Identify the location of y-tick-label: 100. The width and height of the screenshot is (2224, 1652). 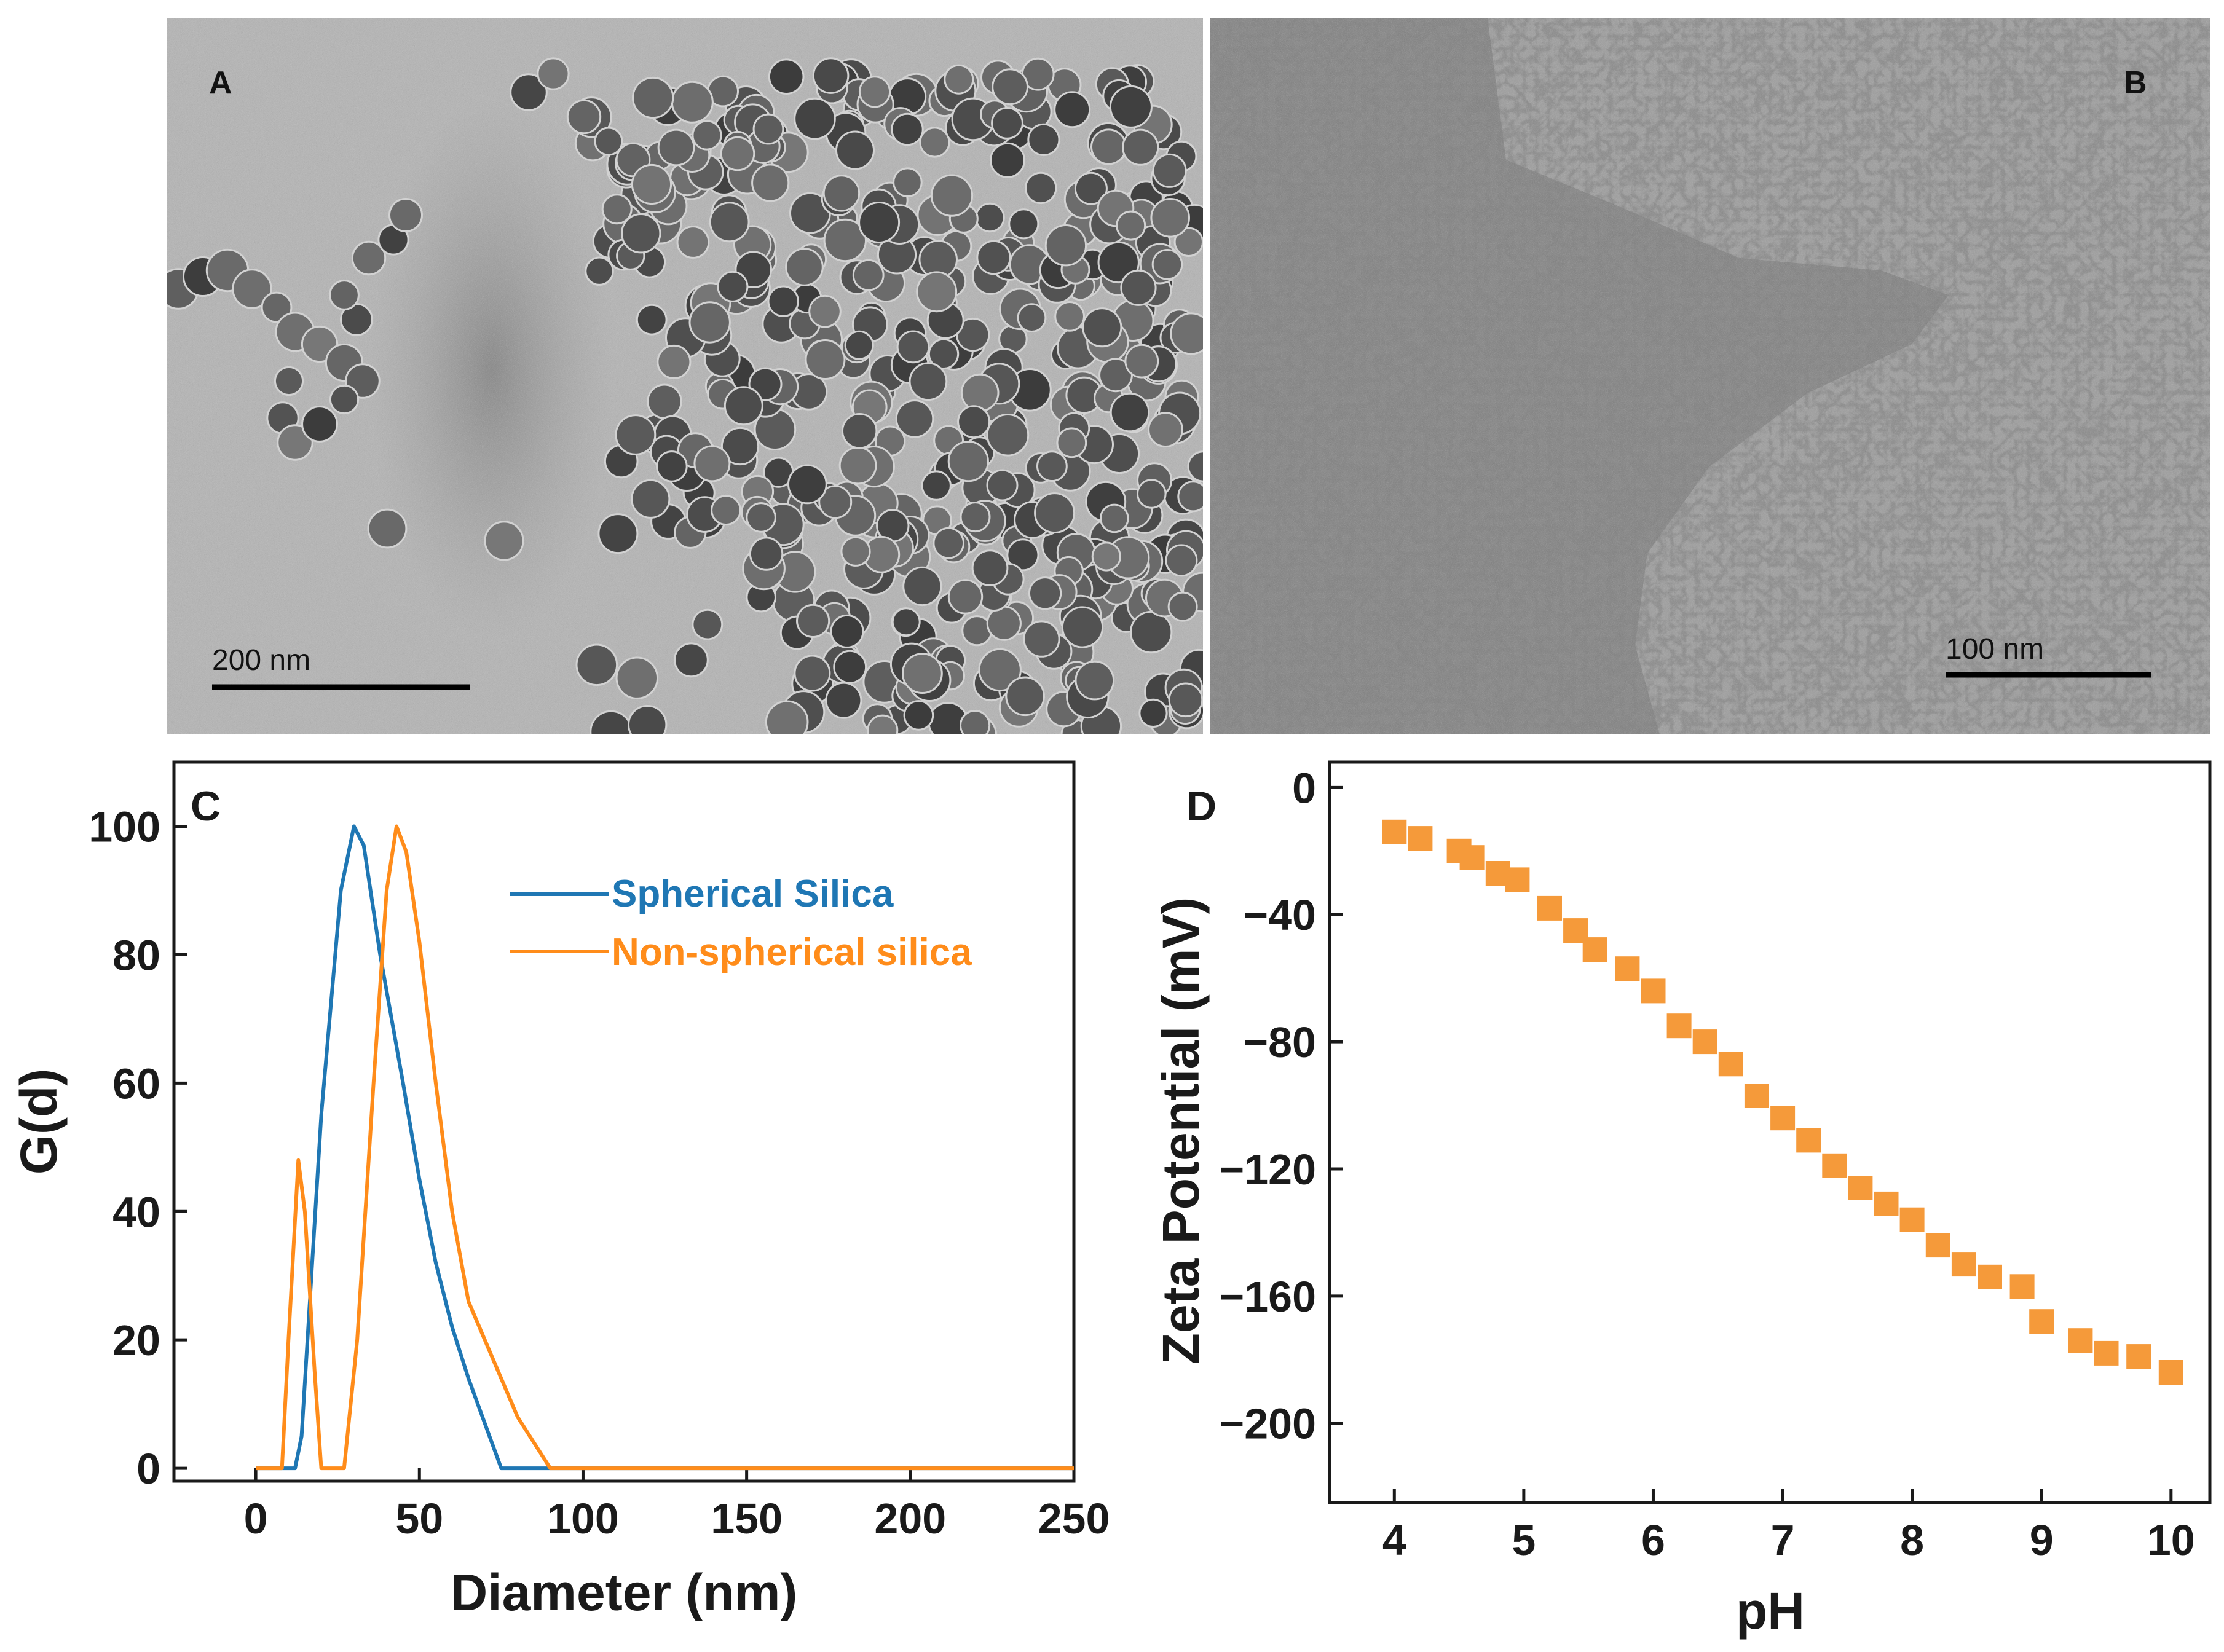
(124, 827).